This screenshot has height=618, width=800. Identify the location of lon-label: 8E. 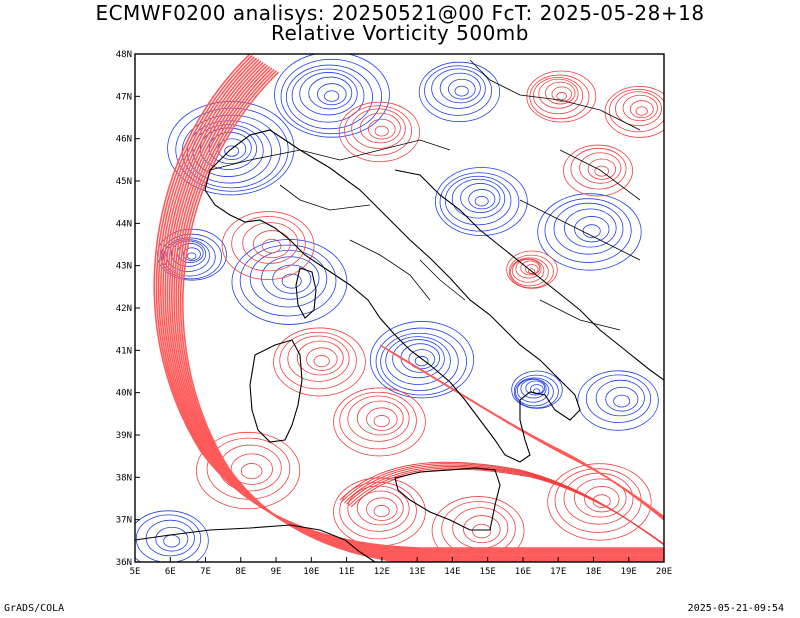
(240, 572).